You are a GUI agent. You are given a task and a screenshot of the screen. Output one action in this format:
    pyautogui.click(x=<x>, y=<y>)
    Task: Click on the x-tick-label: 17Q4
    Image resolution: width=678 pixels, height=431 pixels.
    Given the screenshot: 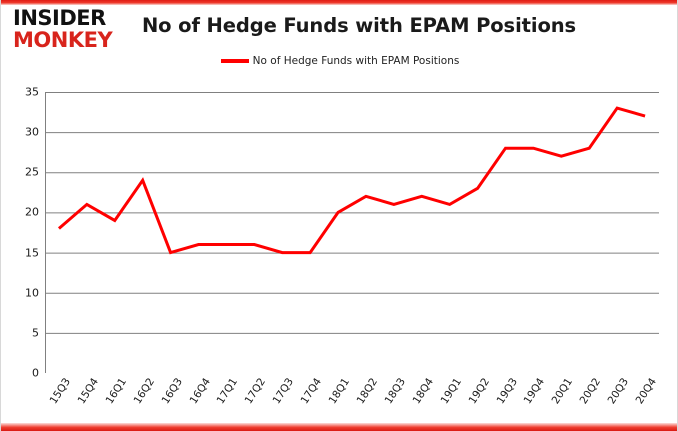 What is the action you would take?
    pyautogui.click(x=311, y=391)
    